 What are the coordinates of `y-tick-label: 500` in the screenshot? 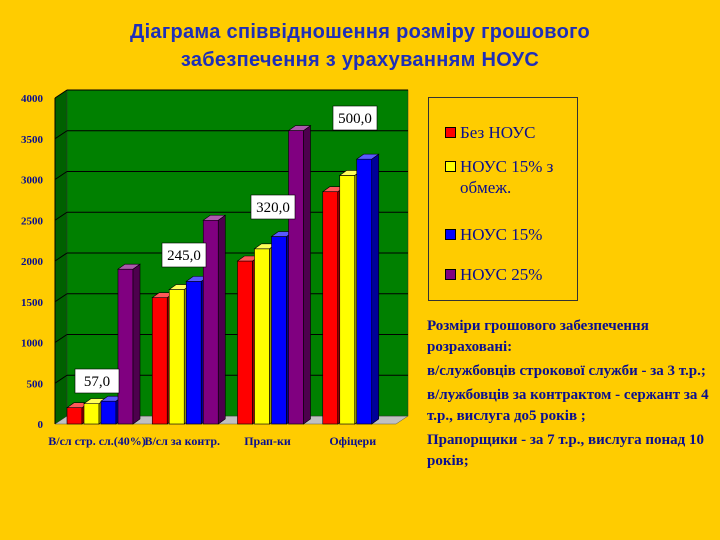 It's located at (35, 384).